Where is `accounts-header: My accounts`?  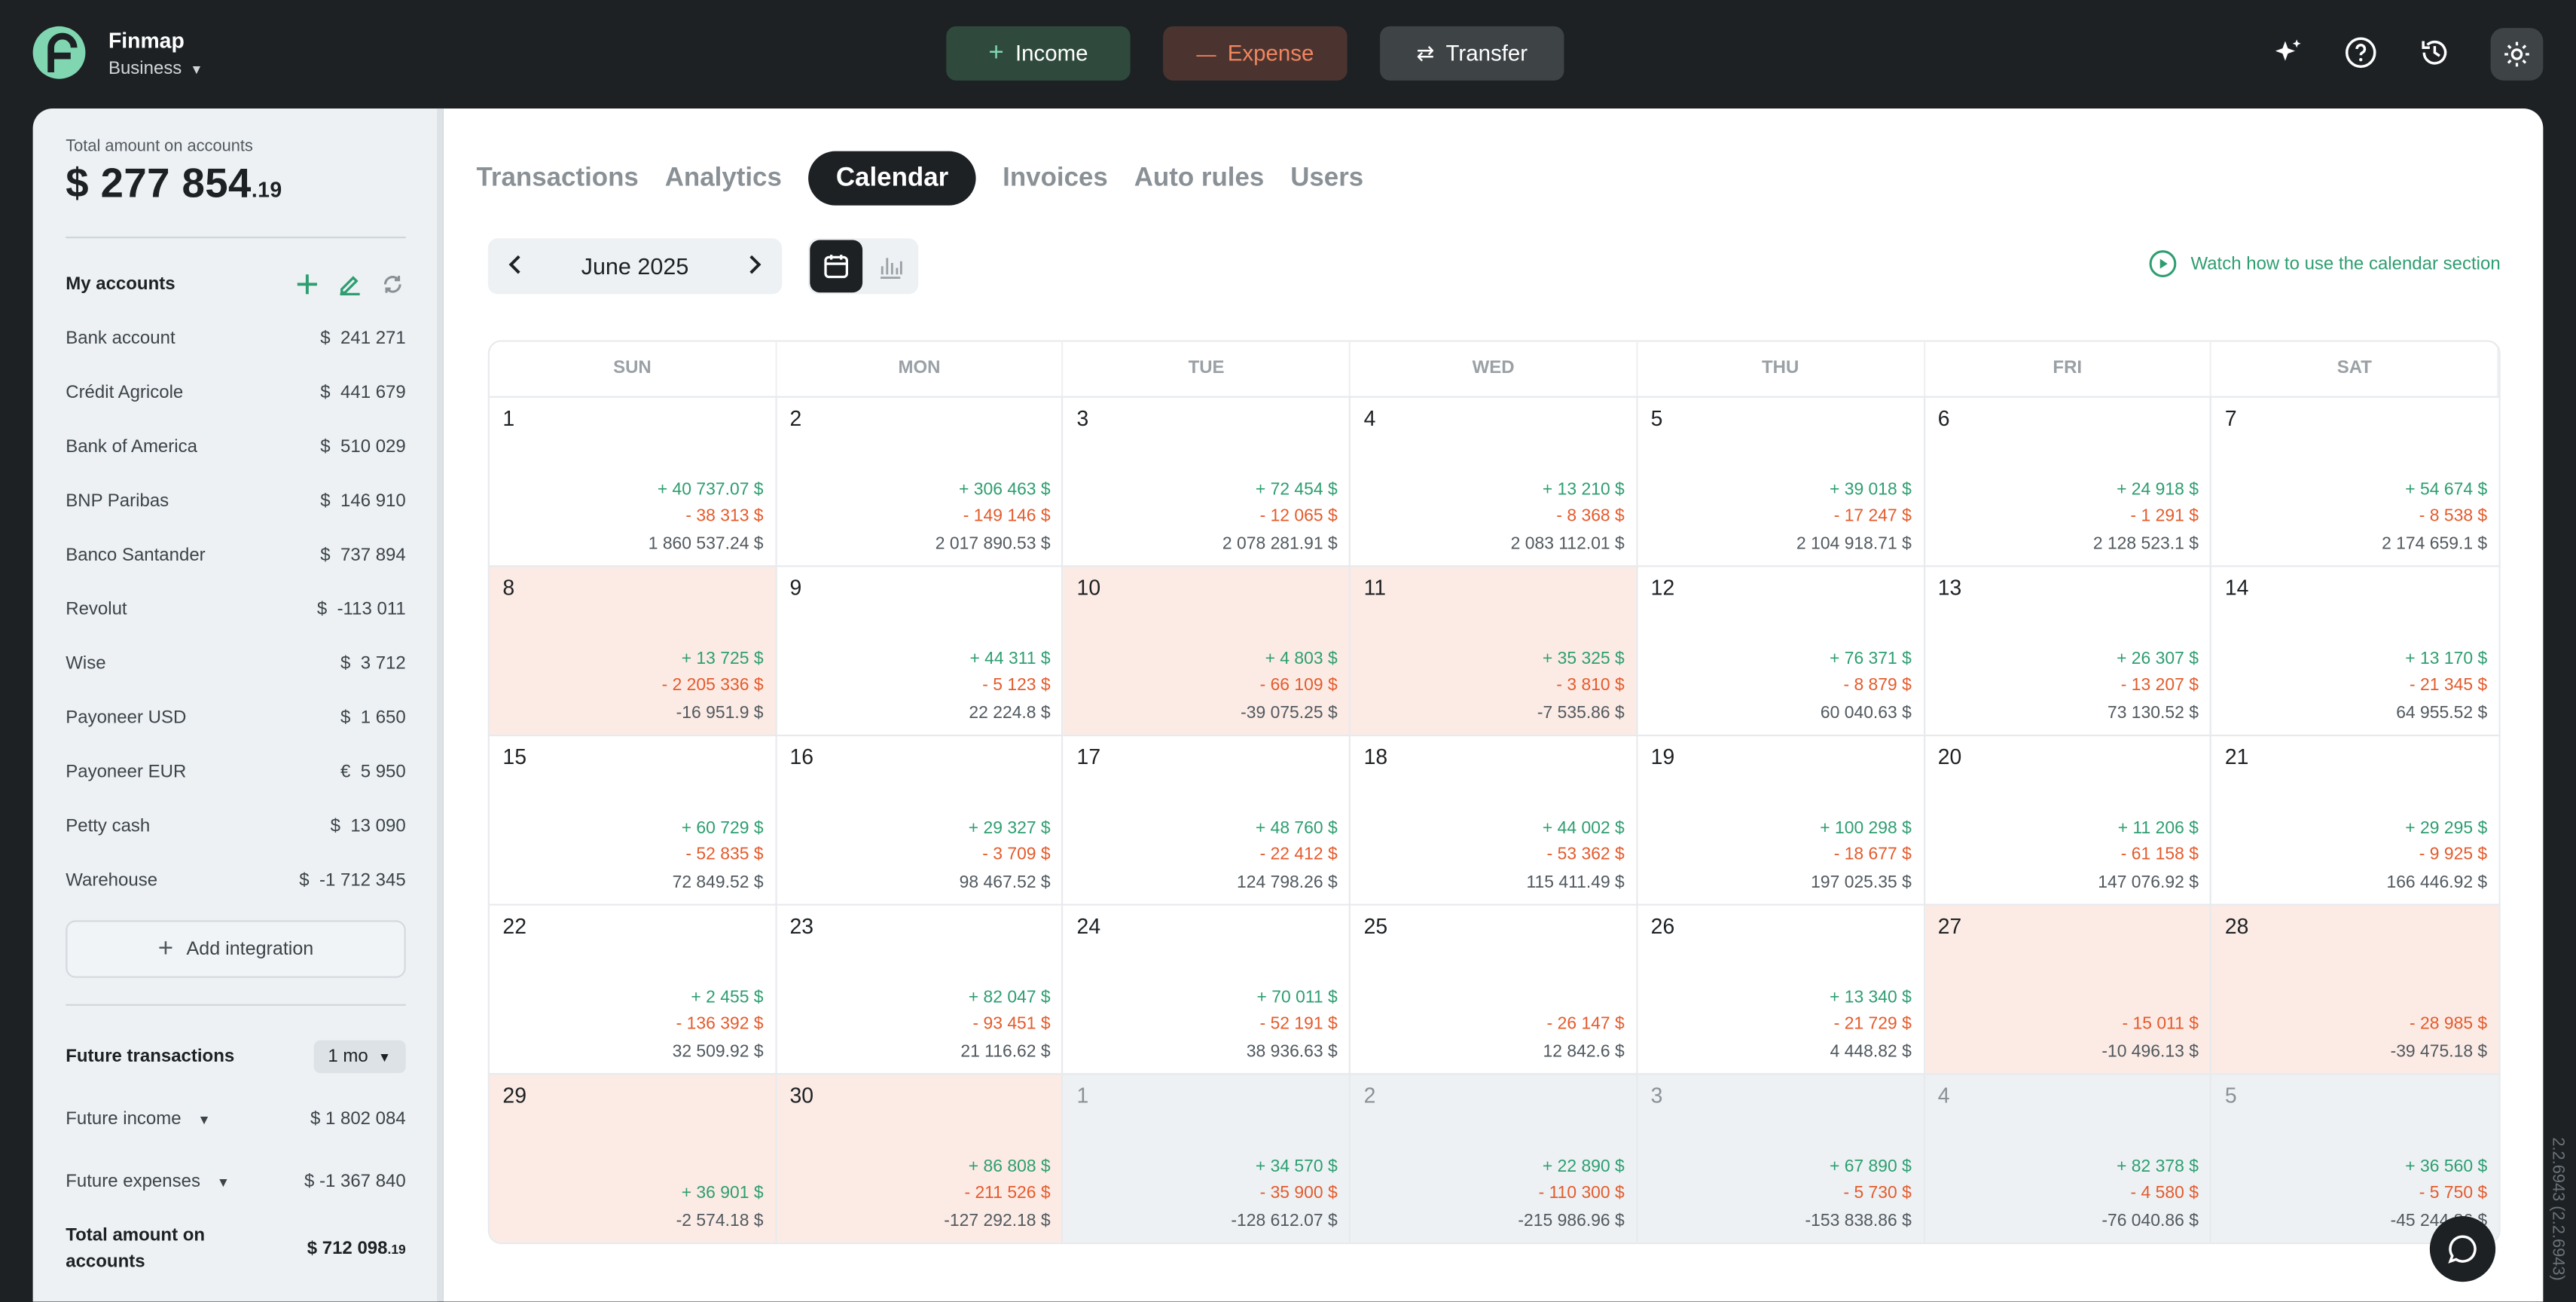 accounts-header: My accounts is located at coordinates (236, 284).